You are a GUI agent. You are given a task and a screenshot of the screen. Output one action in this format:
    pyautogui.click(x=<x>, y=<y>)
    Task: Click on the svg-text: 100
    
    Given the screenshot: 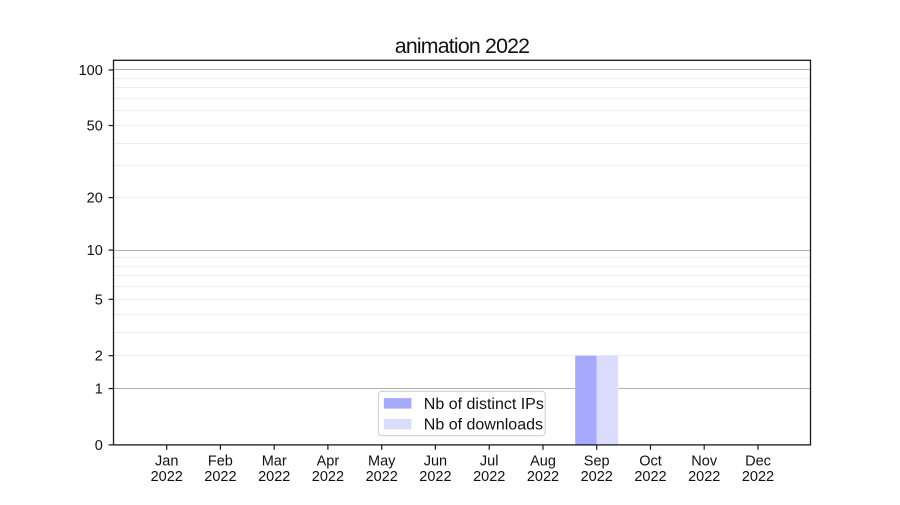 What is the action you would take?
    pyautogui.click(x=91, y=71)
    